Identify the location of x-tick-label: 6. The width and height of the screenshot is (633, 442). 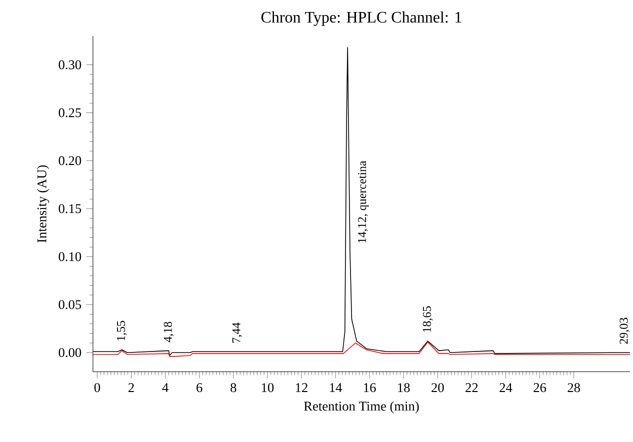
(199, 387).